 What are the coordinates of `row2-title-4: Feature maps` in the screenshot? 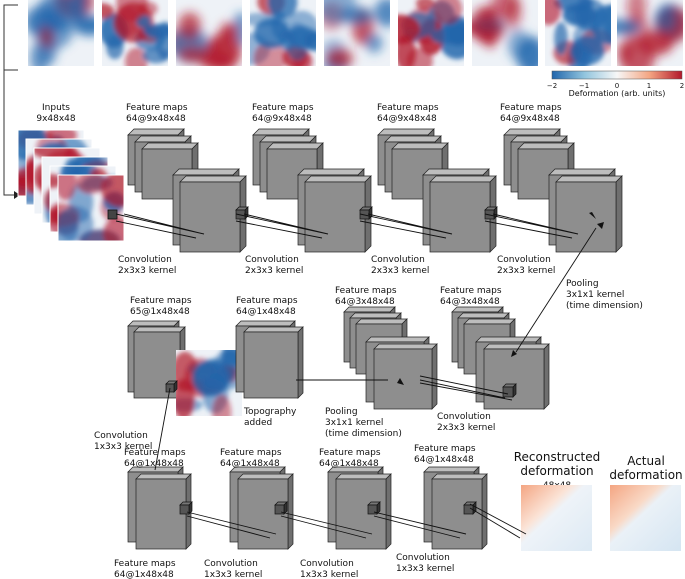 It's located at (471, 291).